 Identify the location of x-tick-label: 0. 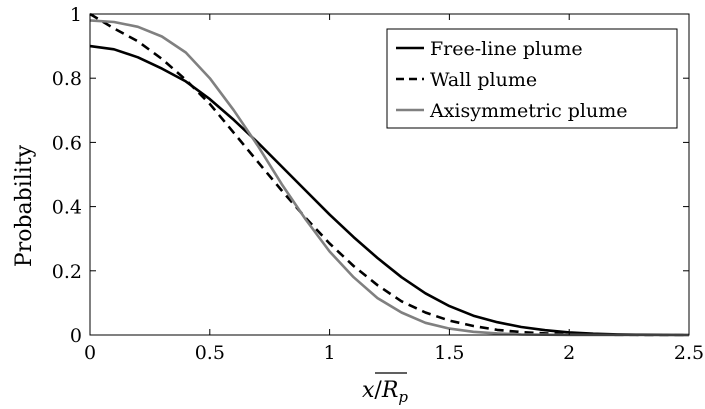
(90, 353).